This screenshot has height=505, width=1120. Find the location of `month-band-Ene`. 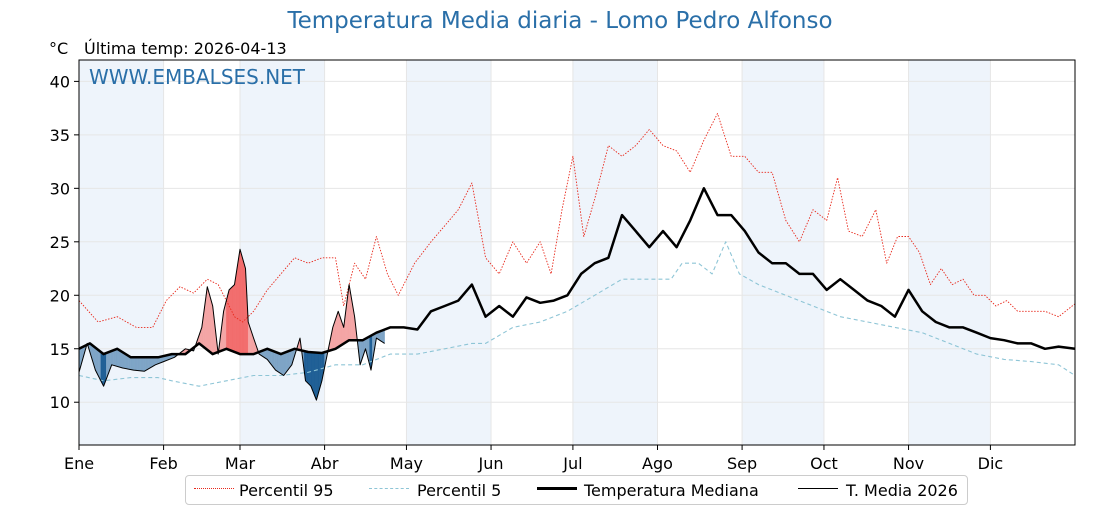

month-band-Ene is located at coordinates (121, 252).